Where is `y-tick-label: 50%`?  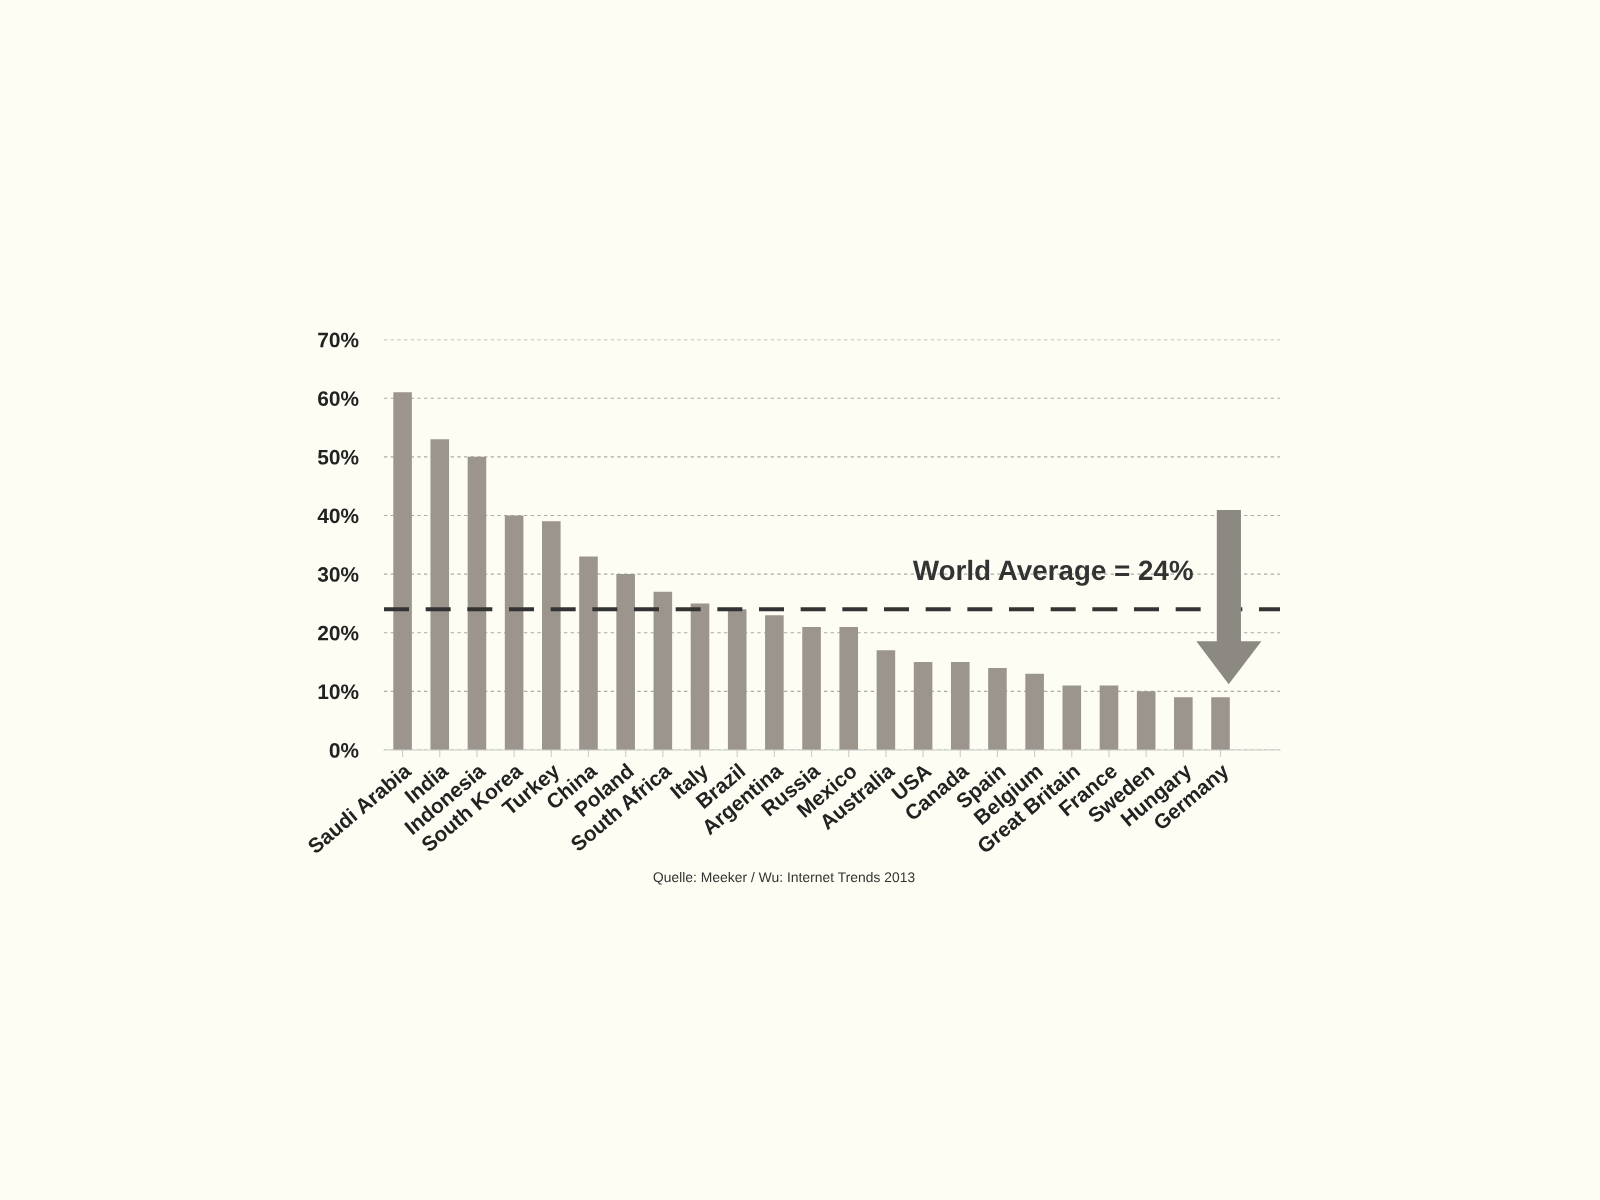 y-tick-label: 50% is located at coordinates (338, 457).